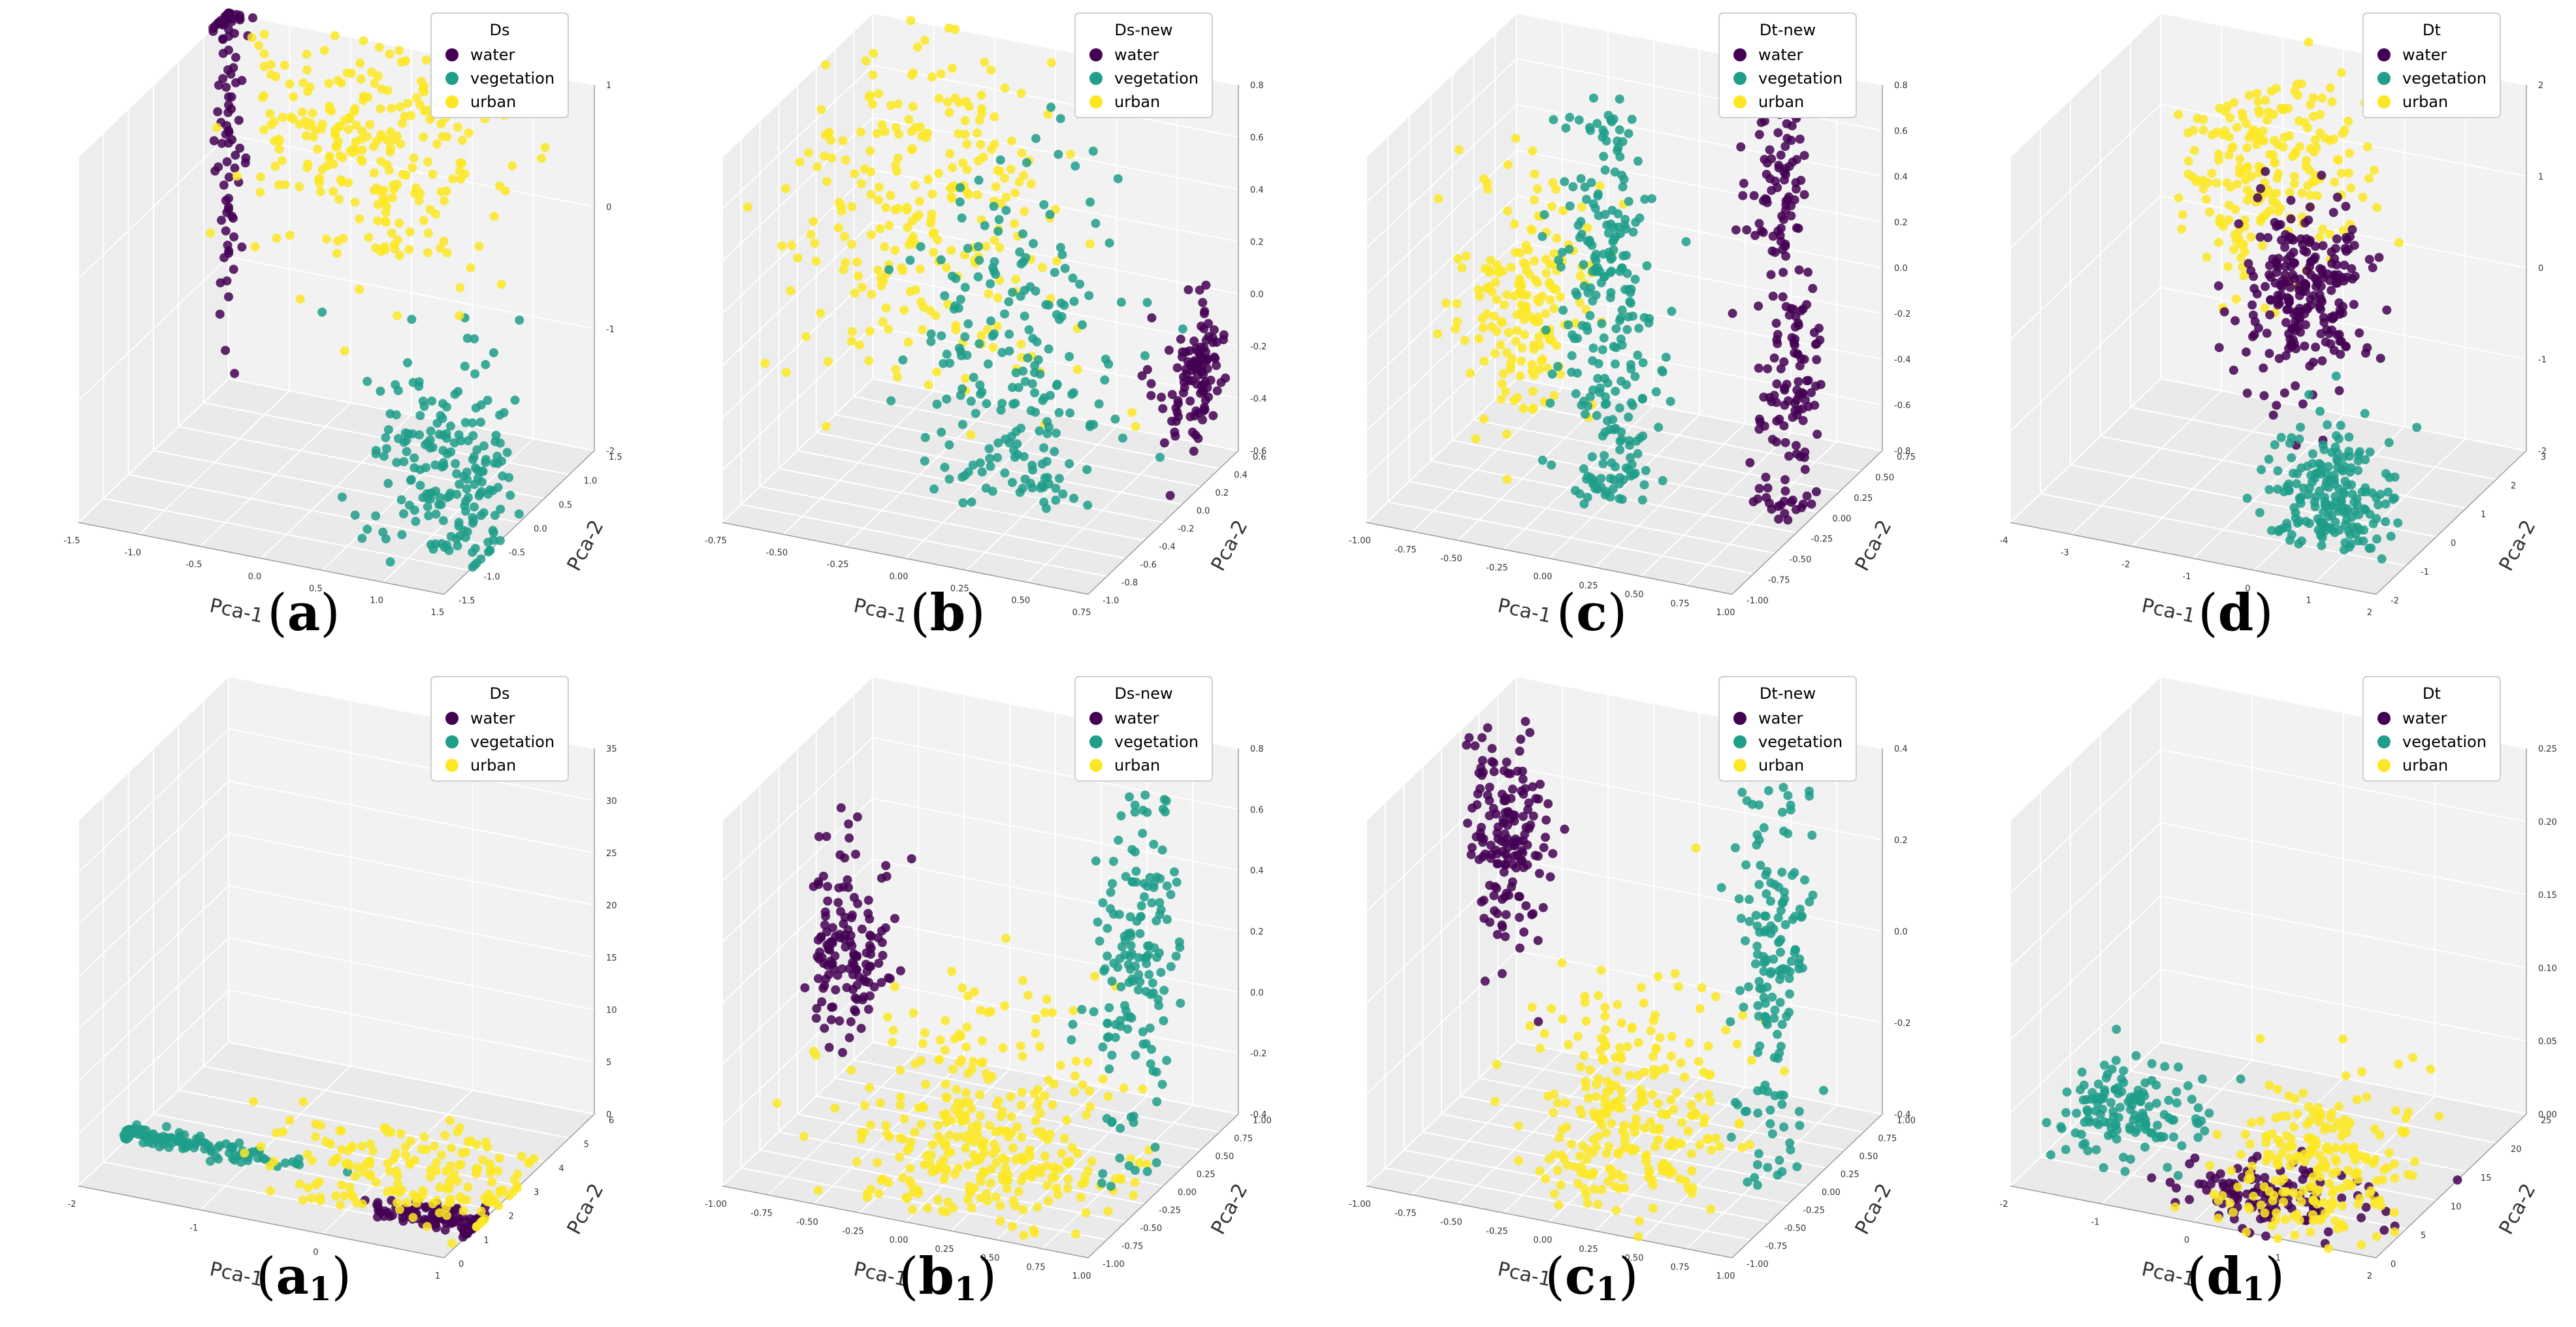 The image size is (2576, 1327). What do you see at coordinates (2186, 1240) in the screenshot?
I see `x-tick-label: 0` at bounding box center [2186, 1240].